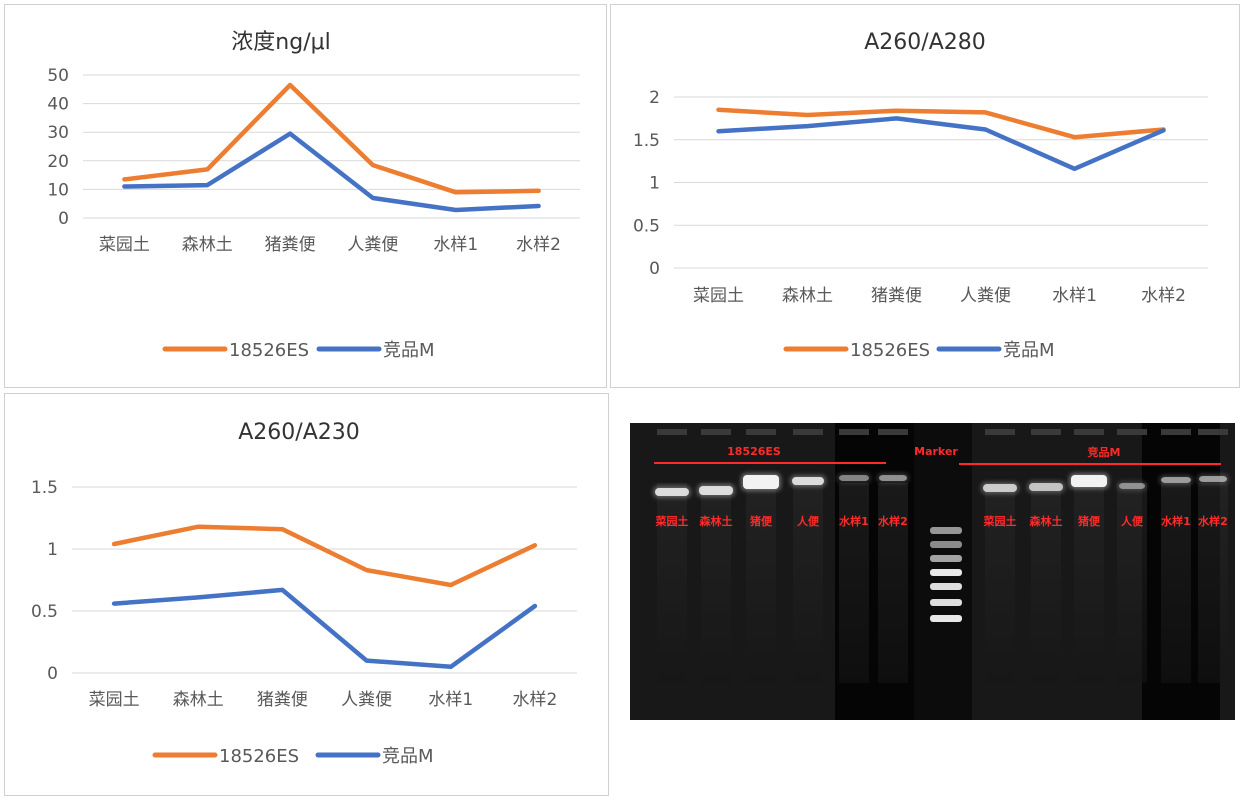 Image resolution: width=1245 pixels, height=801 pixels. What do you see at coordinates (941, 521) in the screenshot?
I see `gel-lane-labels: 菜园土 森林土 猪便 人便 水样1 水样2 菜园土 森林土 猪便 人便 水样1 水样2` at bounding box center [941, 521].